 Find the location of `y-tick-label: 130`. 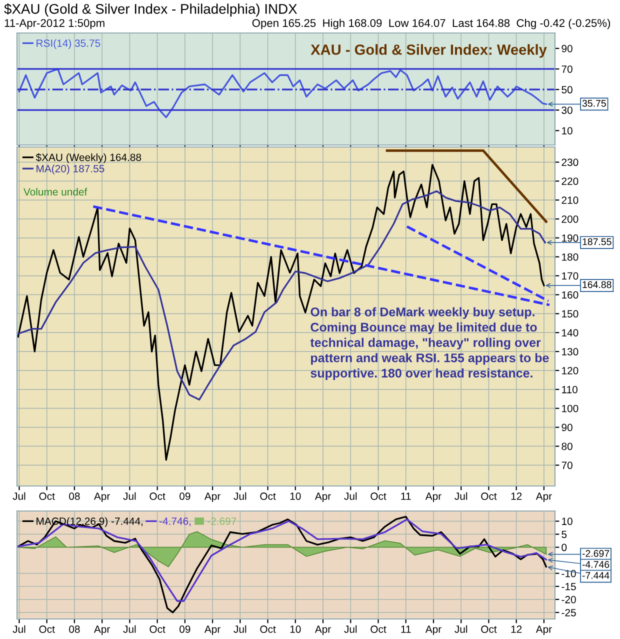

y-tick-label: 130 is located at coordinates (570, 352).